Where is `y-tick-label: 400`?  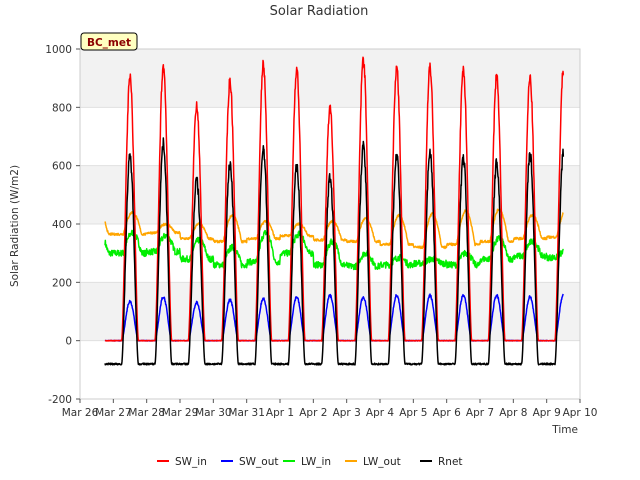
y-tick-label: 400 is located at coordinates (62, 225).